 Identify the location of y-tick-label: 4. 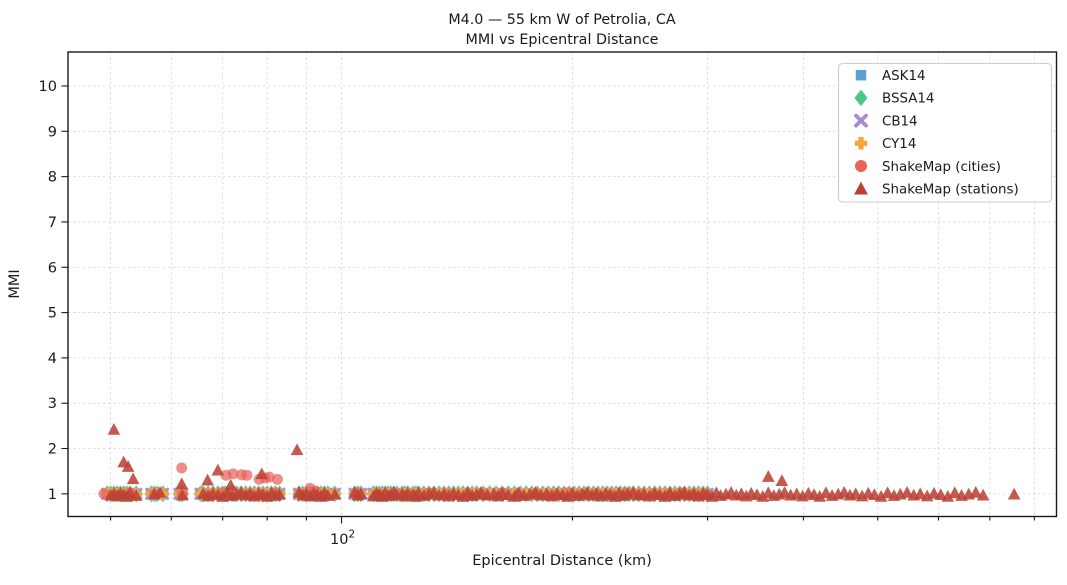
(52, 359).